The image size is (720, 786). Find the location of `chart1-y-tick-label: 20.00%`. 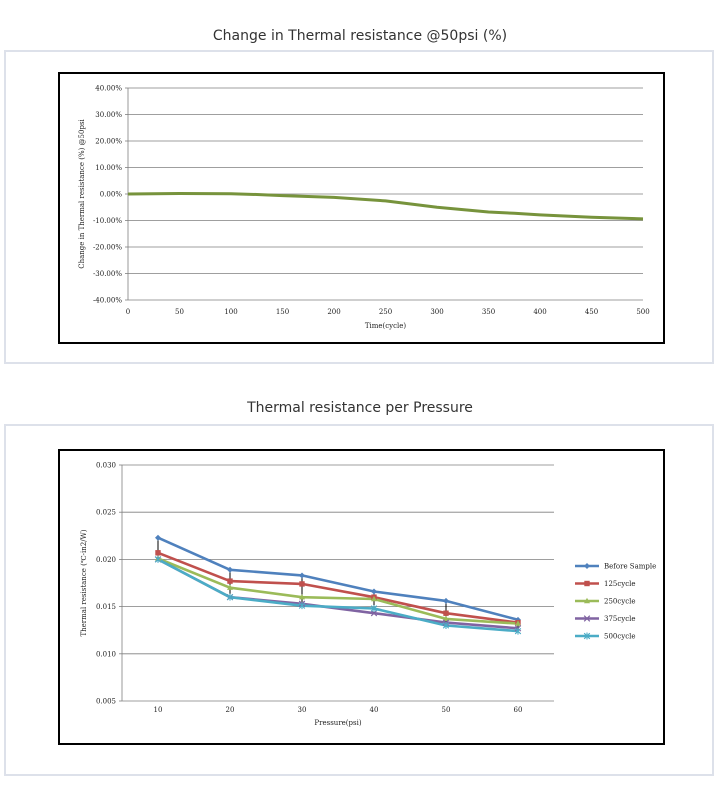

chart1-y-tick-label: 20.00% is located at coordinates (108, 142).